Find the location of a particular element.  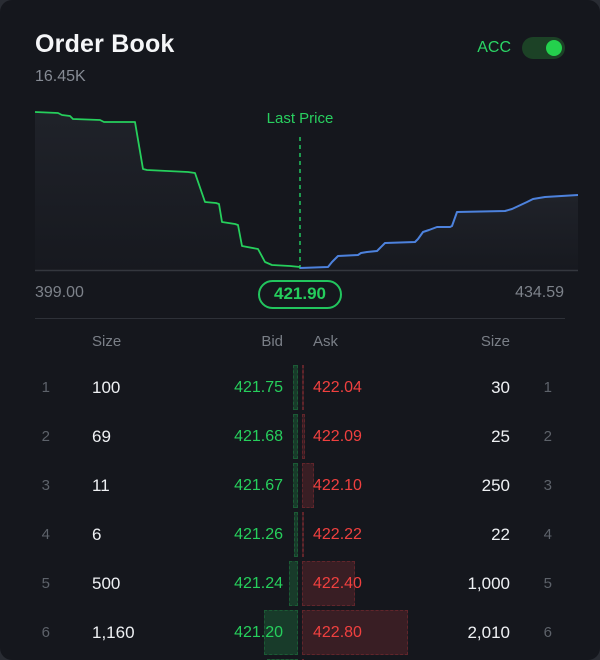

page-title: Order Book is located at coordinates (105, 44).